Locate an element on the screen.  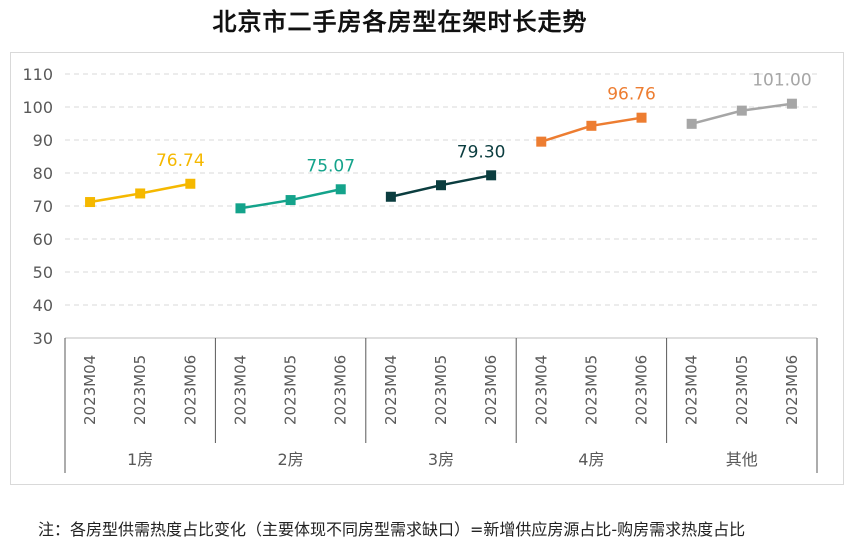
data-label: 79.30 is located at coordinates (481, 152).